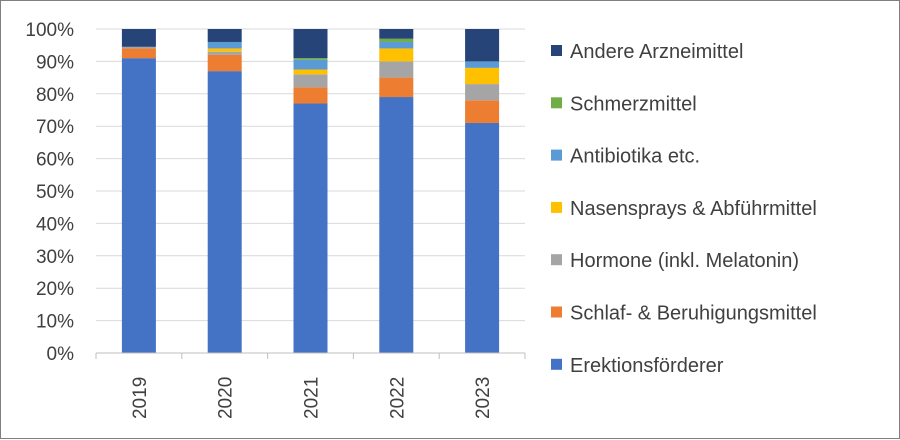 The width and height of the screenshot is (900, 440). I want to click on y-tick-label: 60%, so click(55, 160).